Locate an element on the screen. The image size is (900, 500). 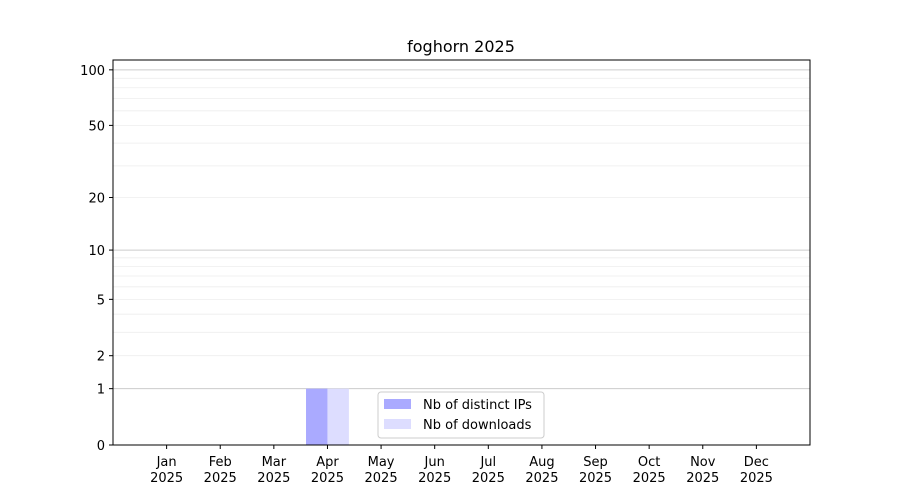
x-tick-label: Jul is located at coordinates (487, 462).